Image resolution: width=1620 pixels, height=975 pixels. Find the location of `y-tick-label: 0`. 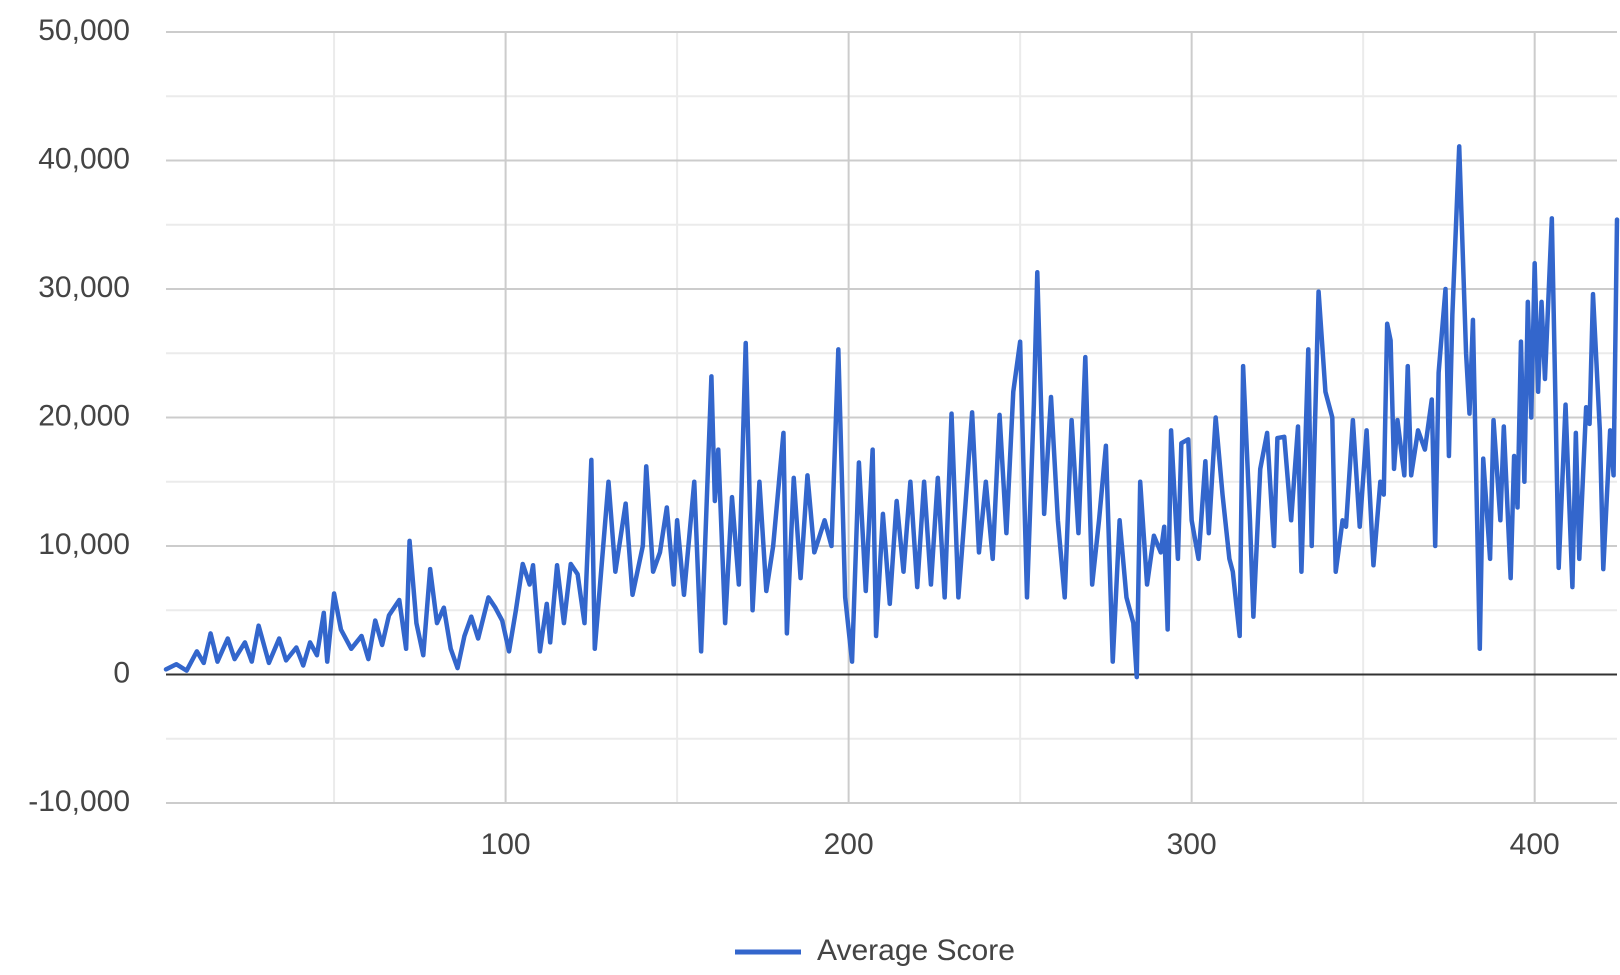

y-tick-label: 0 is located at coordinates (121, 672).